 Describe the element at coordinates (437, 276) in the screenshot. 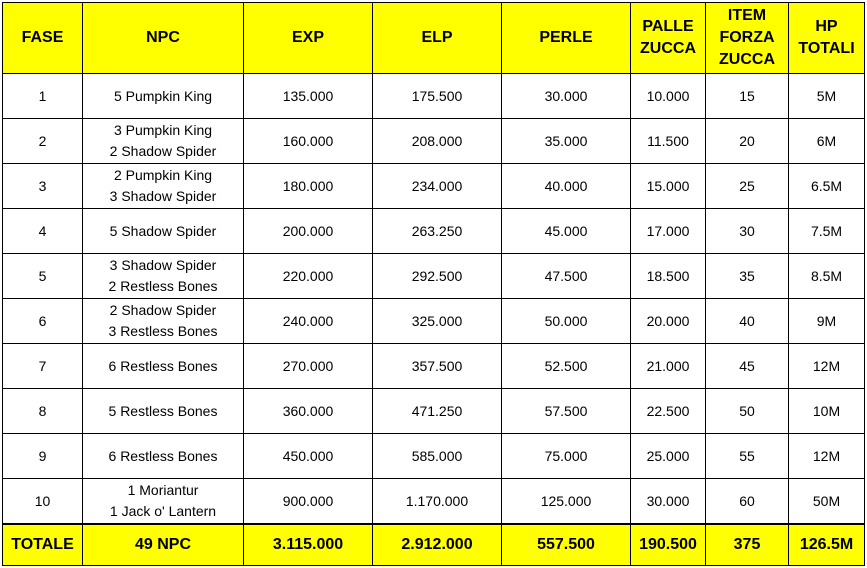

I see `cell-elp: 292.500` at that location.